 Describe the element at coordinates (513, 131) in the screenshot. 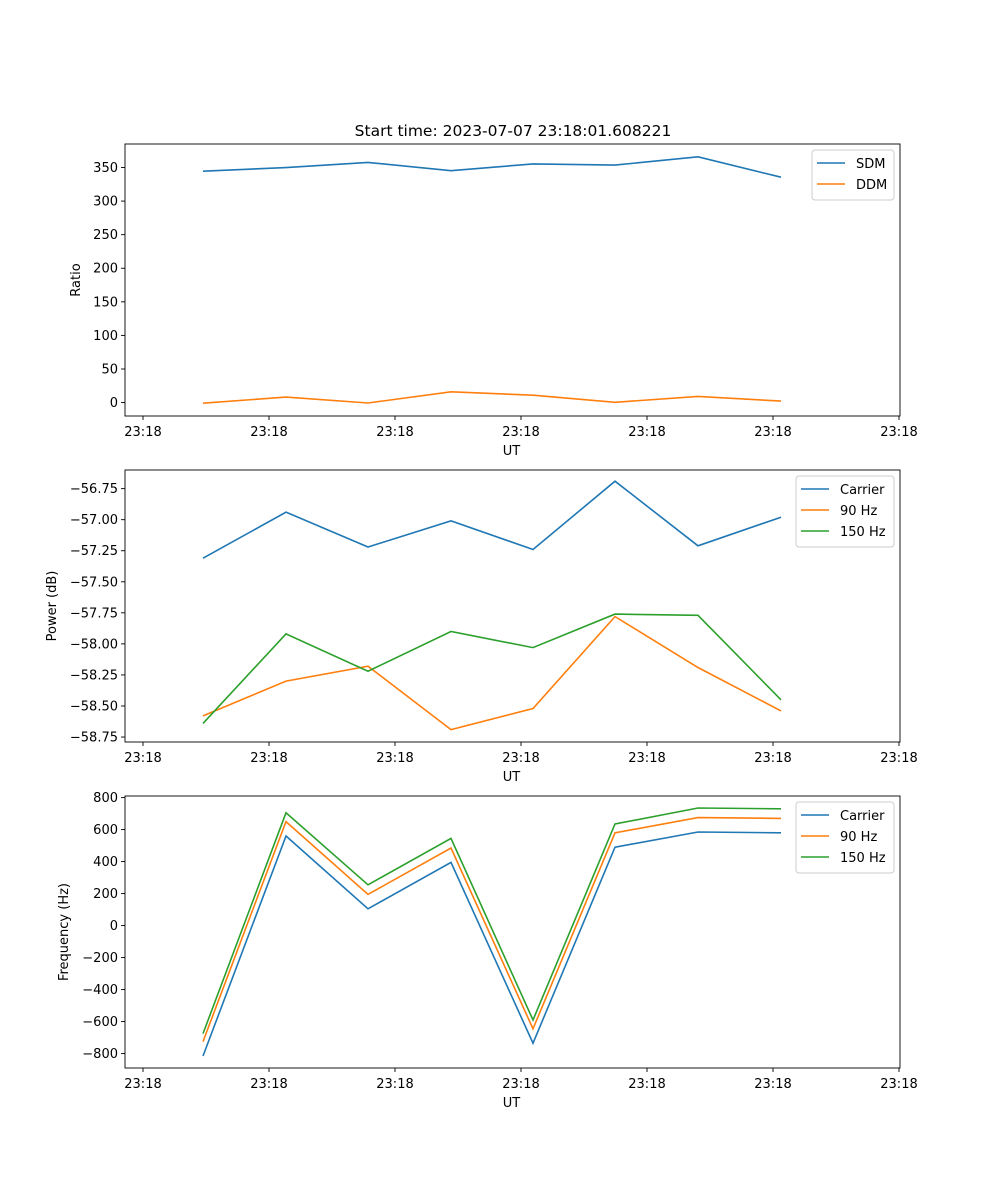

I see `figure-title: Start time: 2023-07-07 23:18:01.608221` at that location.